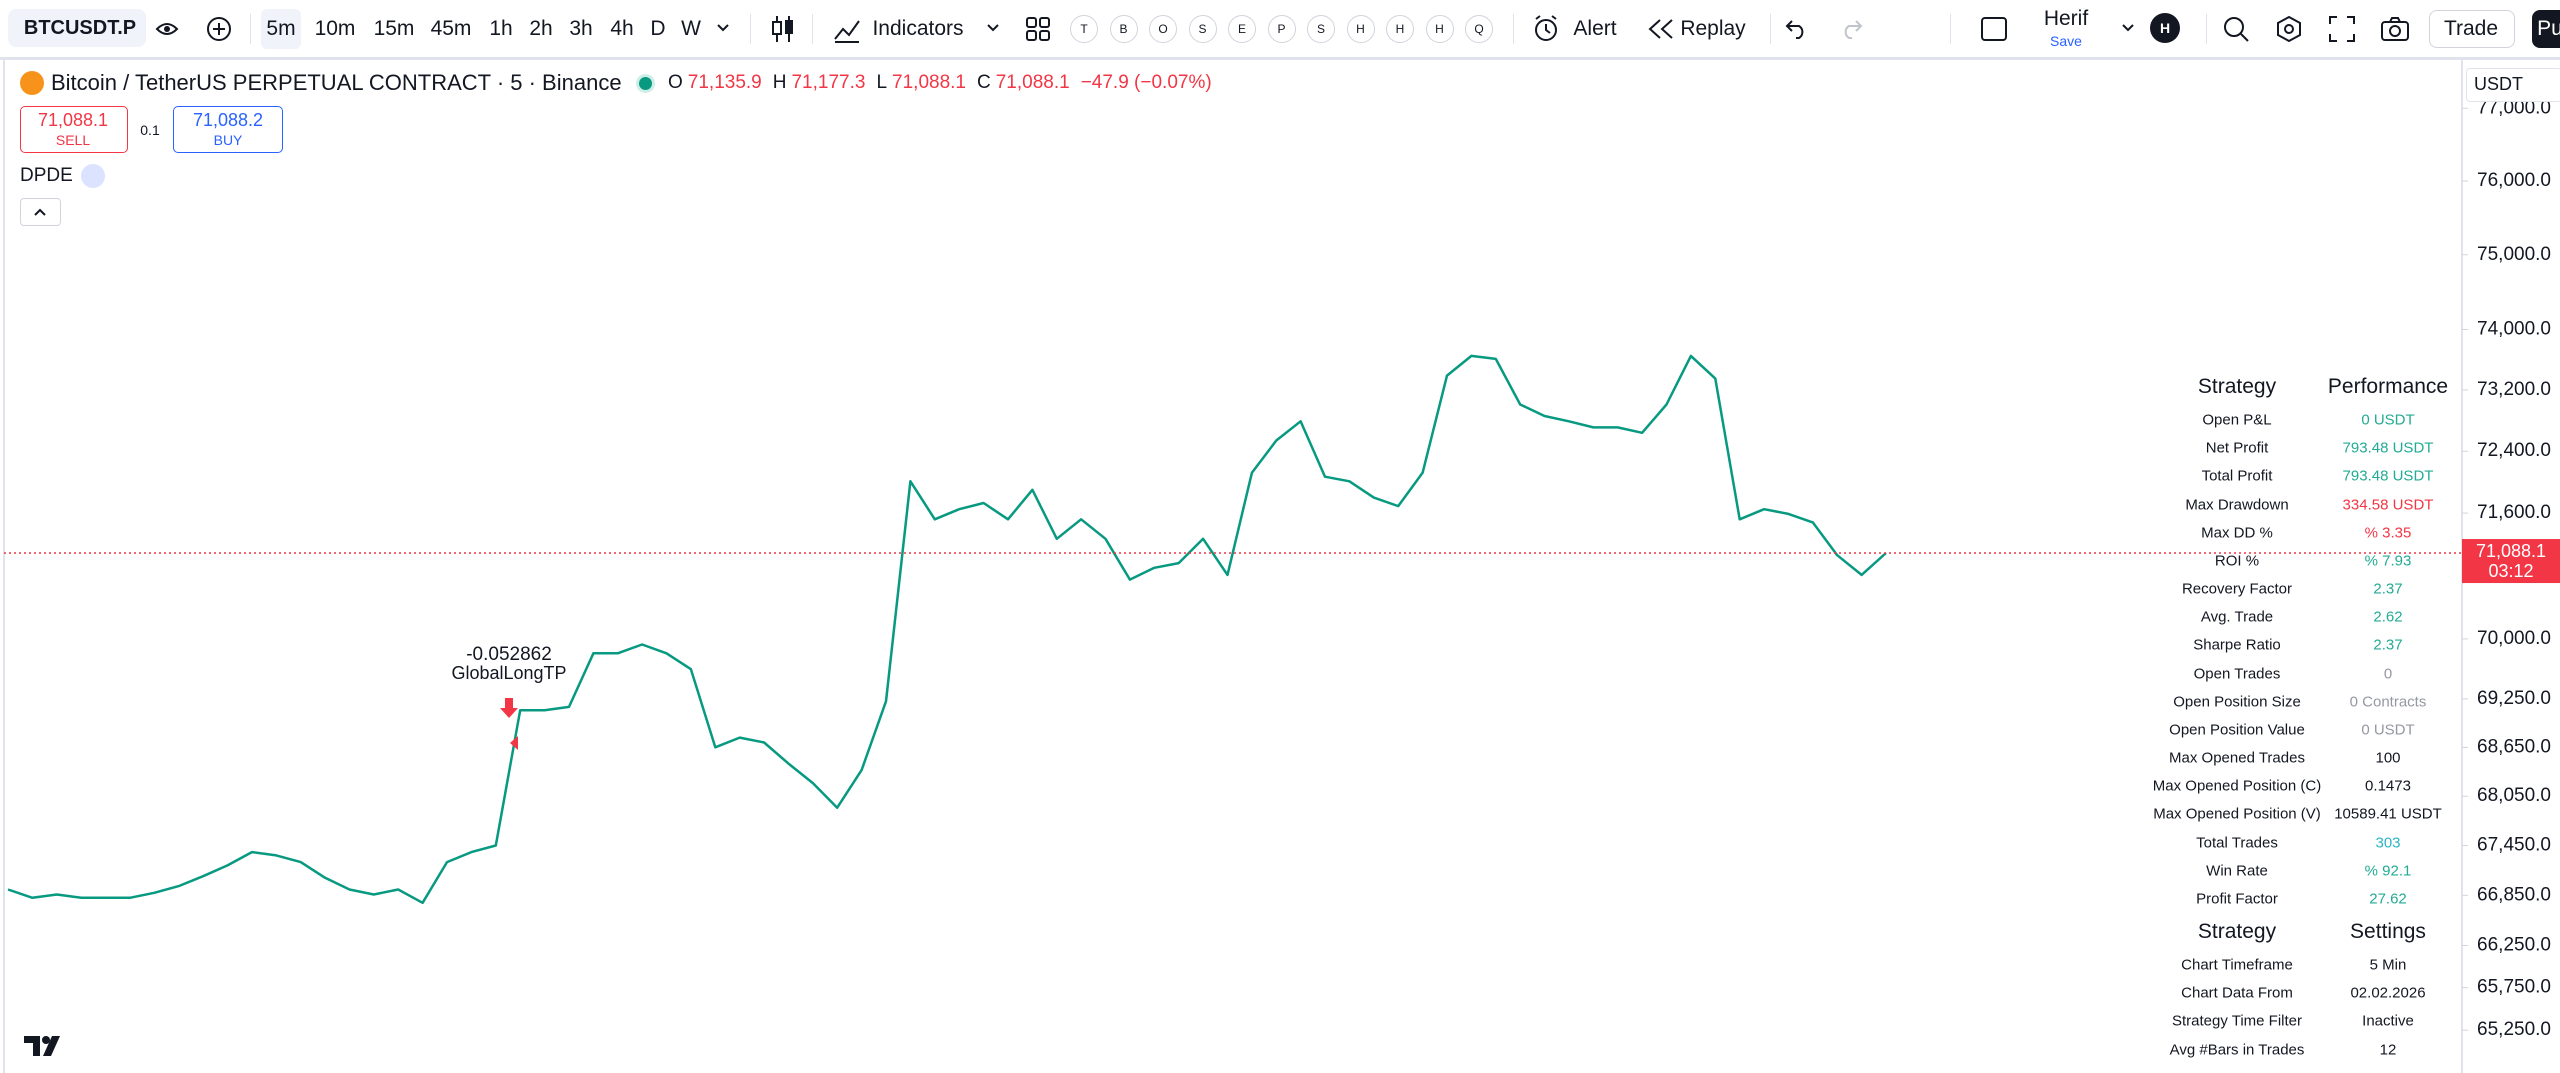 The height and width of the screenshot is (1073, 2560). I want to click on buy-button, so click(228, 129).